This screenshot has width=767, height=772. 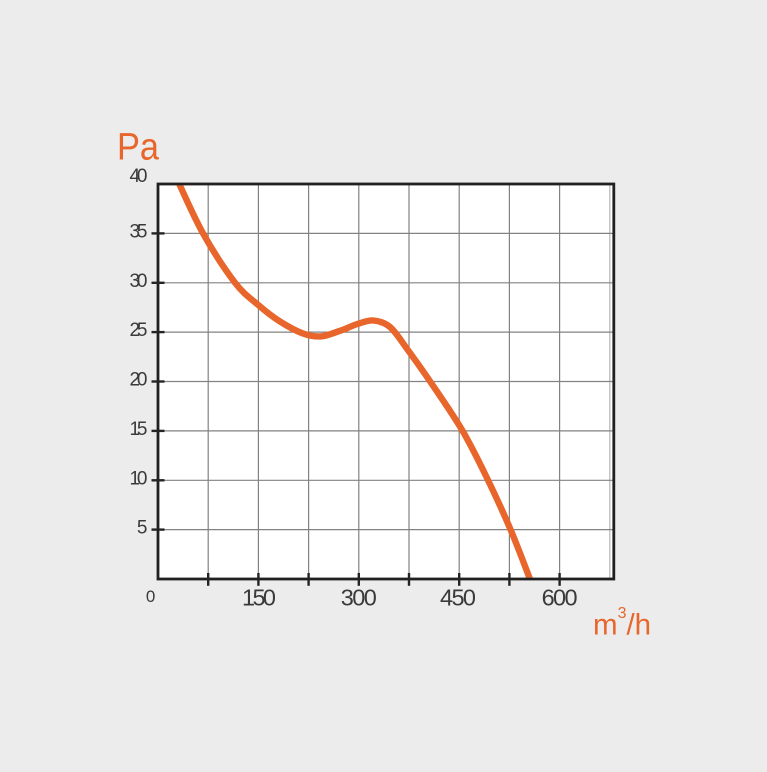 I want to click on svg-text: 15, so click(x=139, y=429).